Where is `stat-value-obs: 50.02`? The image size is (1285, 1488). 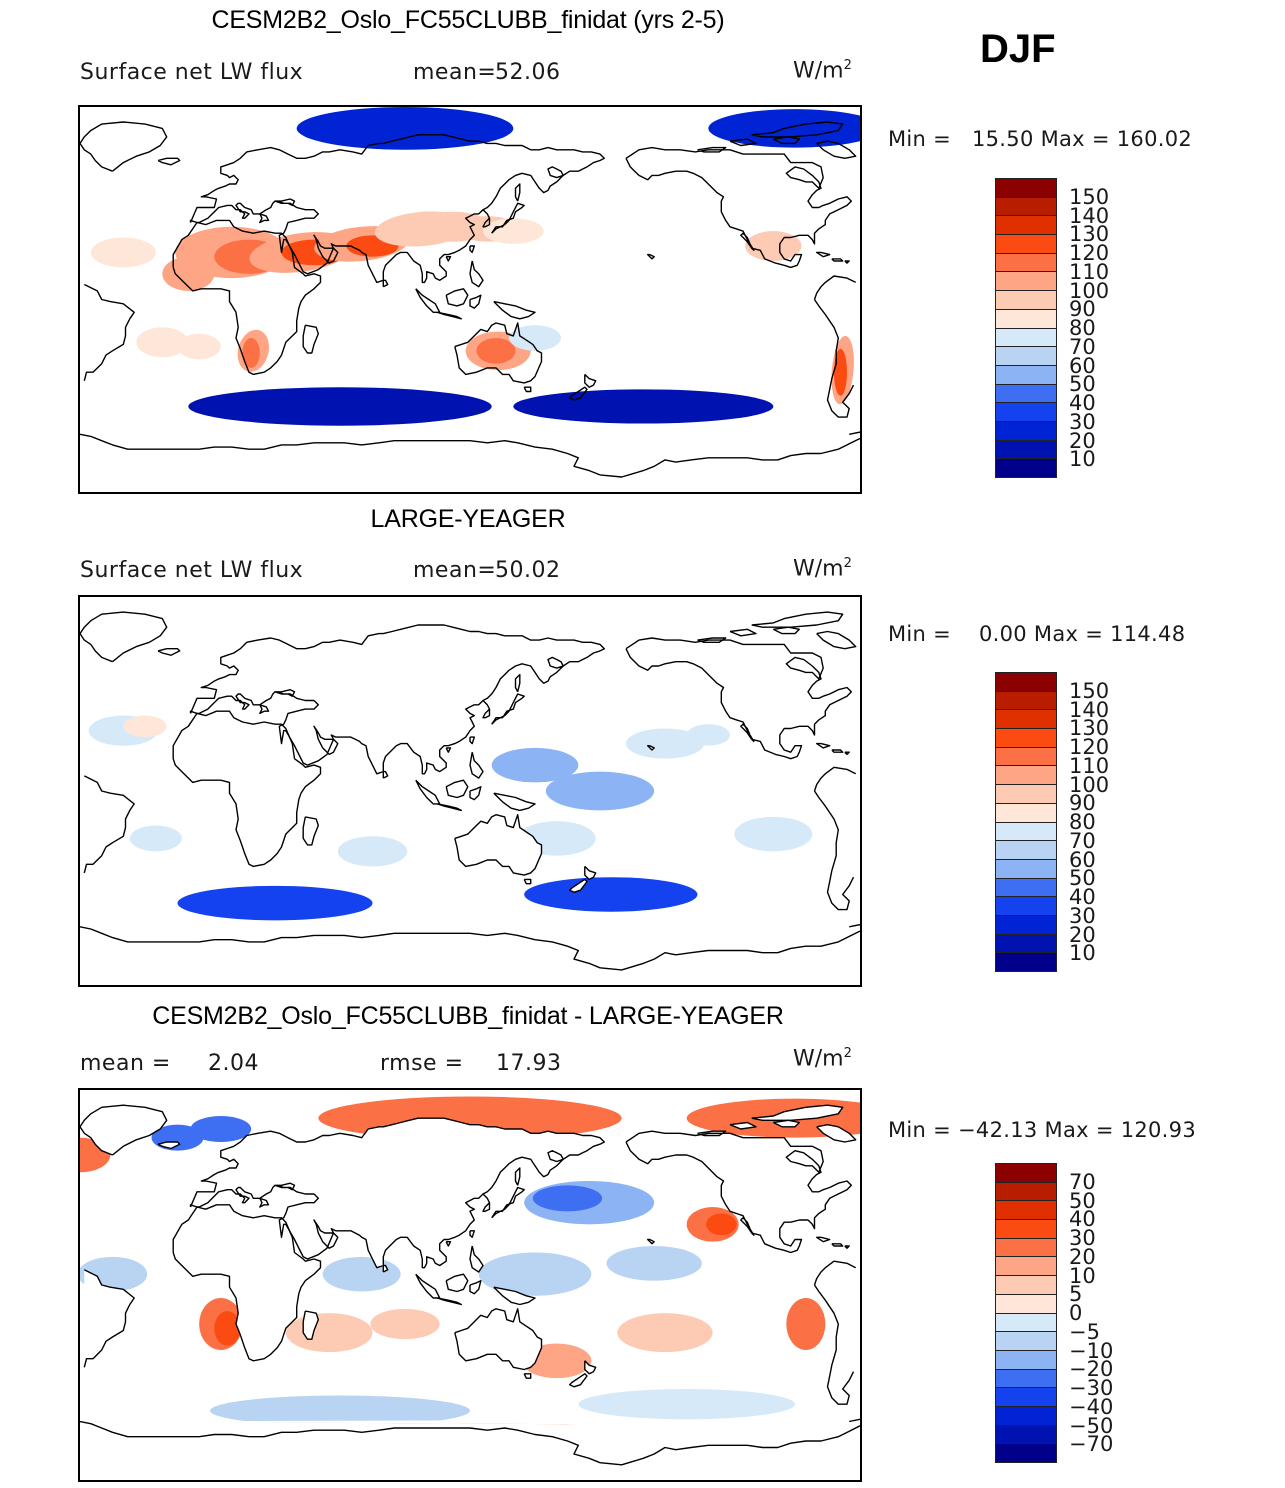 stat-value-obs: 50.02 is located at coordinates (528, 570).